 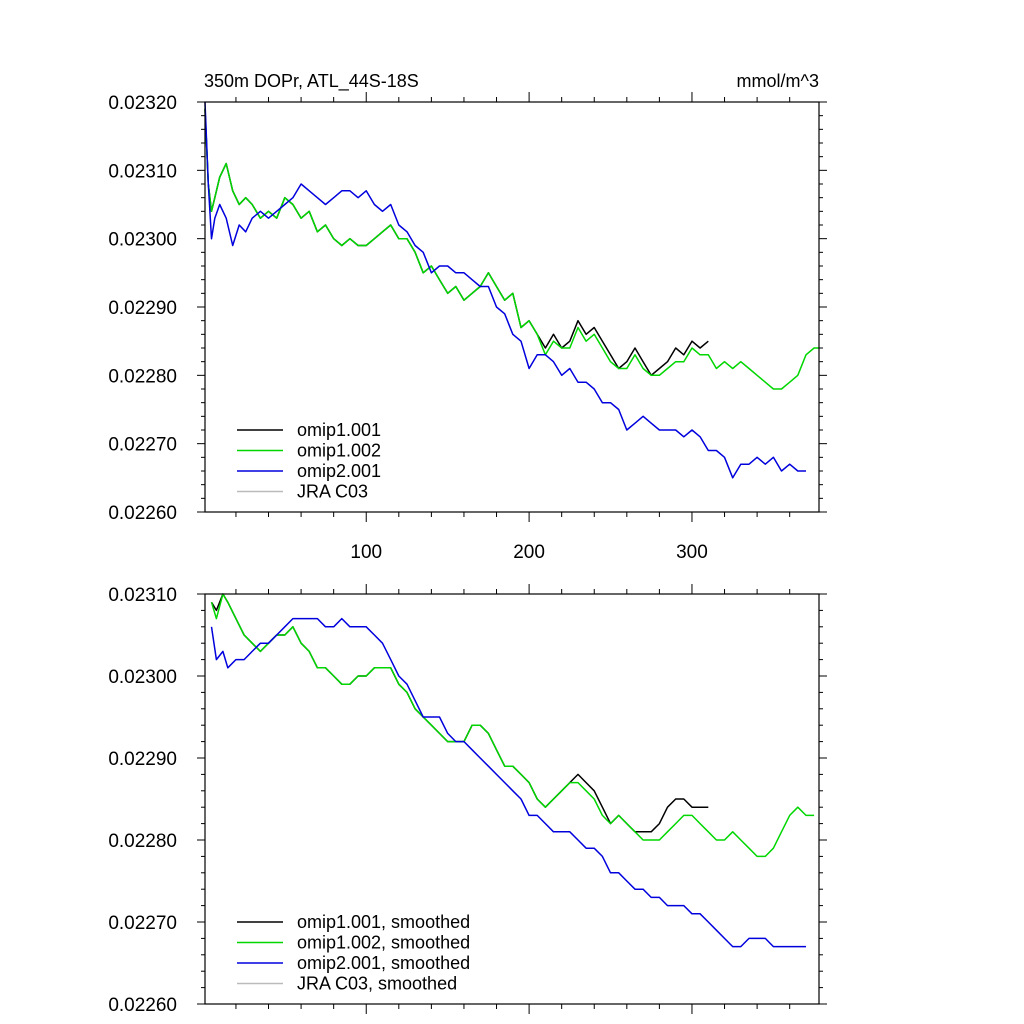 What do you see at coordinates (529, 552) in the screenshot?
I see `x-tick-label: 200` at bounding box center [529, 552].